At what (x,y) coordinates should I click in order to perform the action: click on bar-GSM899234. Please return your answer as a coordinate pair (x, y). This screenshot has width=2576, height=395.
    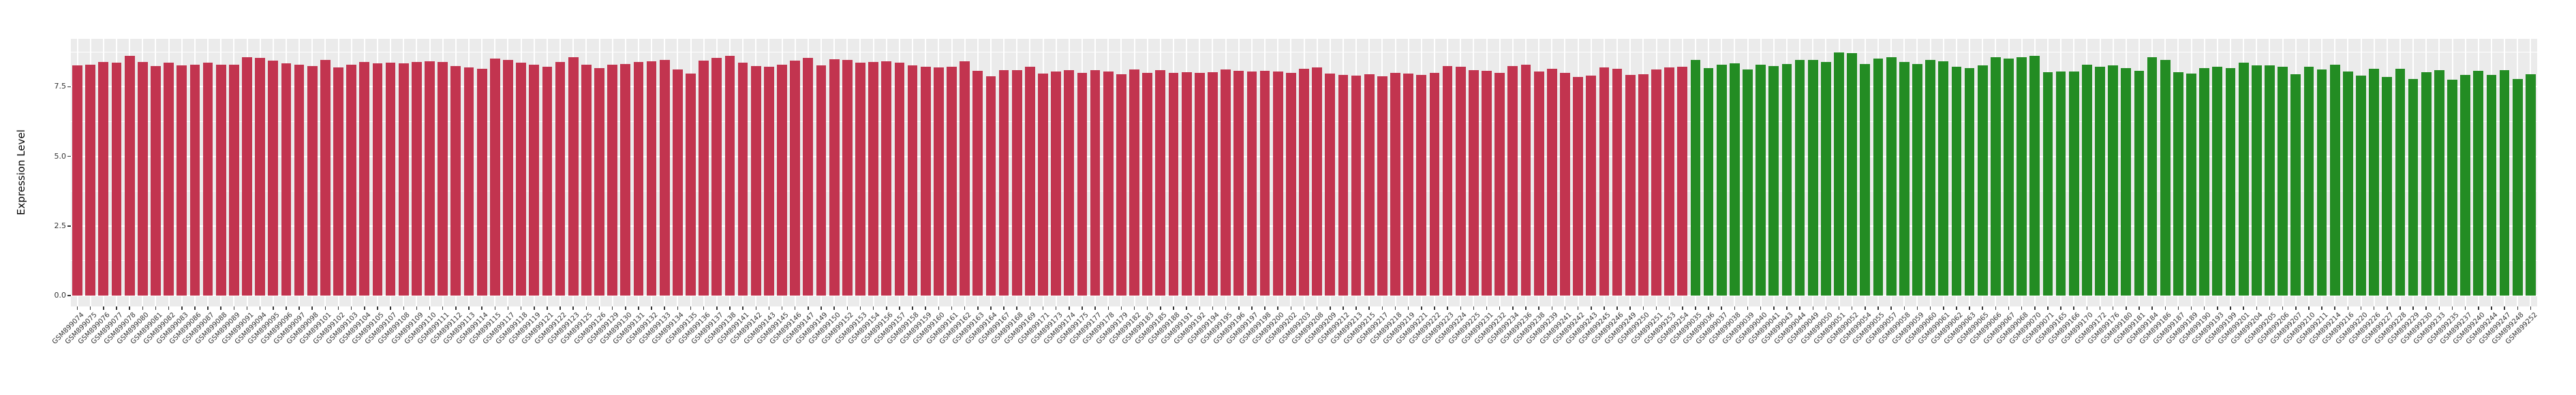
    Looking at the image, I should click on (1512, 181).